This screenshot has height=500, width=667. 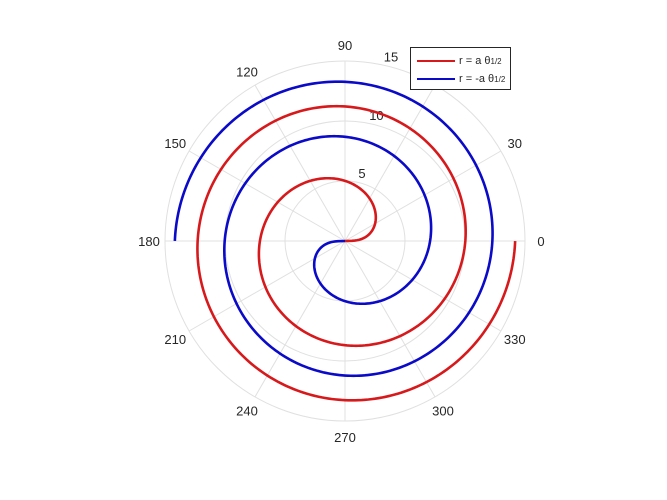 What do you see at coordinates (345, 45) in the screenshot?
I see `theta-tick-label: 90` at bounding box center [345, 45].